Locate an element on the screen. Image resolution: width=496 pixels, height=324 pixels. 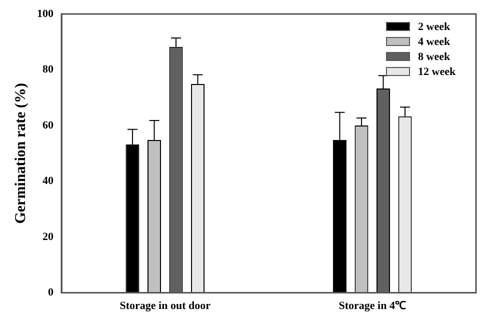
legend-label: 4 week is located at coordinates (434, 42).